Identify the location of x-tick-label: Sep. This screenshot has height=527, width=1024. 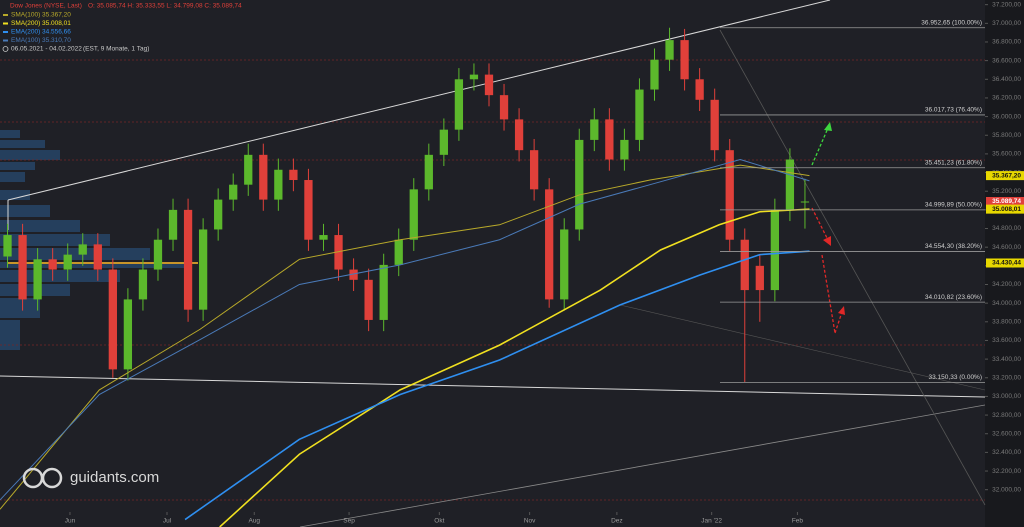
(349, 521).